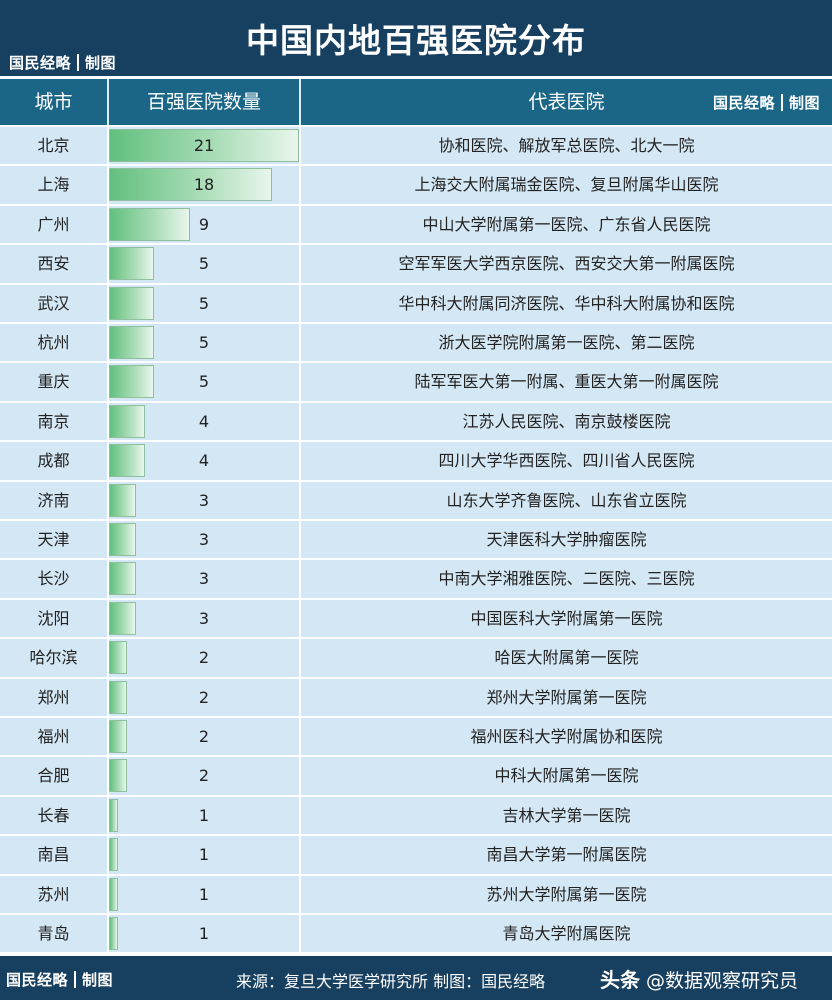  What do you see at coordinates (53, 894) in the screenshot?
I see `city-cell: 苏州` at bounding box center [53, 894].